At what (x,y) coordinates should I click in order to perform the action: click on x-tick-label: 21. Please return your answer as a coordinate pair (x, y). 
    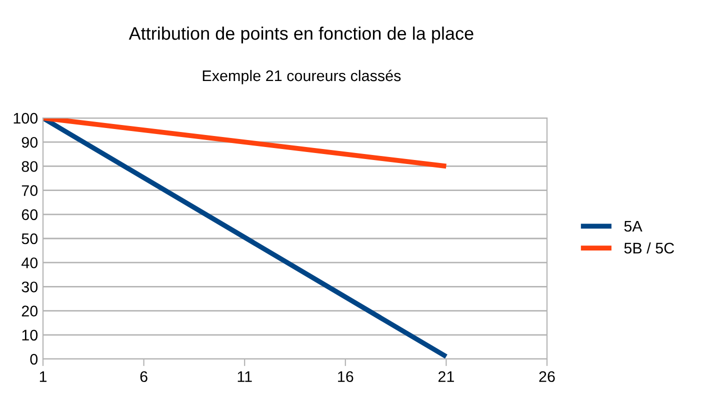
    Looking at the image, I should click on (446, 376).